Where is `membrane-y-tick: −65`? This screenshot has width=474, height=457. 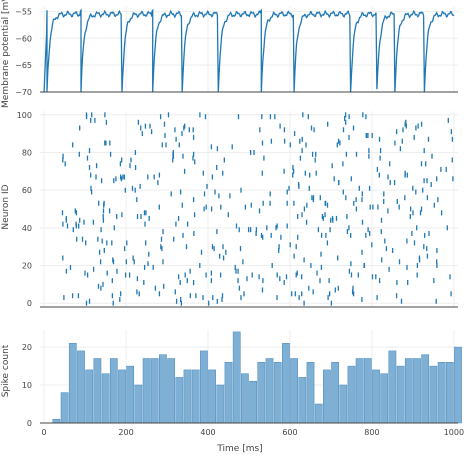 membrane-y-tick: −65 is located at coordinates (23, 65).